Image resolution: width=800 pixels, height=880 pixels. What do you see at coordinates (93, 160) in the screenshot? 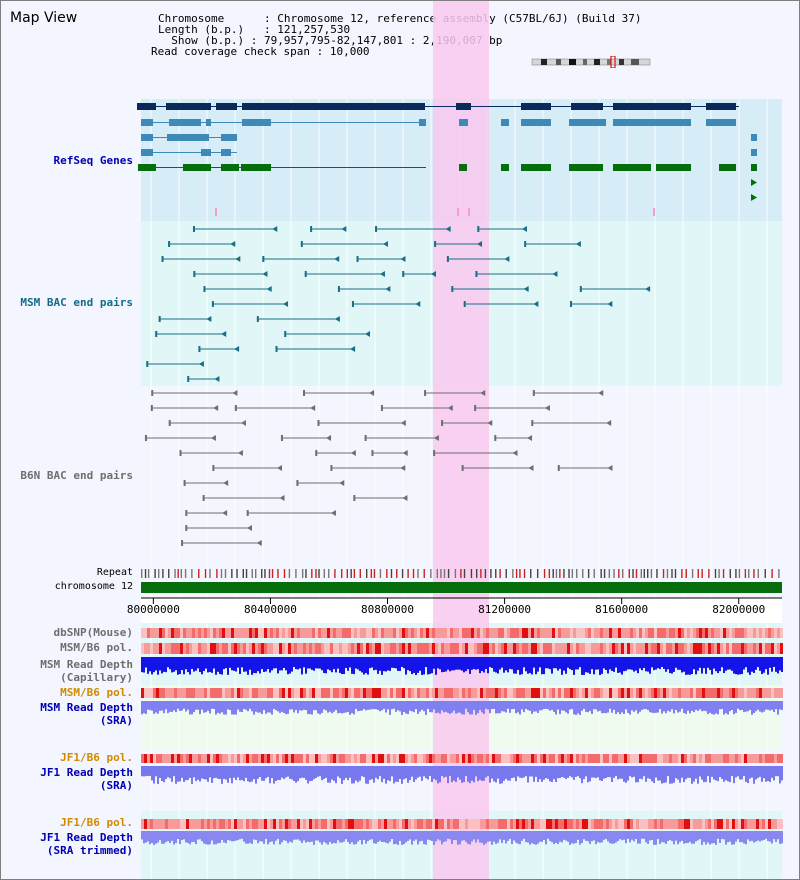
I see `track-label-refseq-genes: RefSeq Genes` at bounding box center [93, 160].